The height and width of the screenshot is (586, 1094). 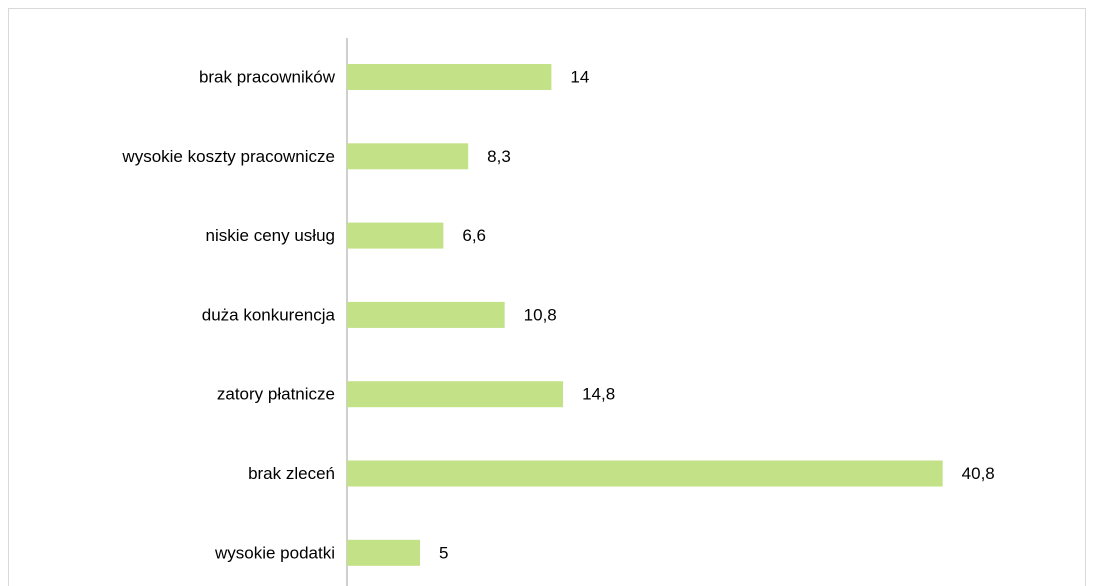 I want to click on y-tick-label: zatory płatnicze, so click(x=276, y=394).